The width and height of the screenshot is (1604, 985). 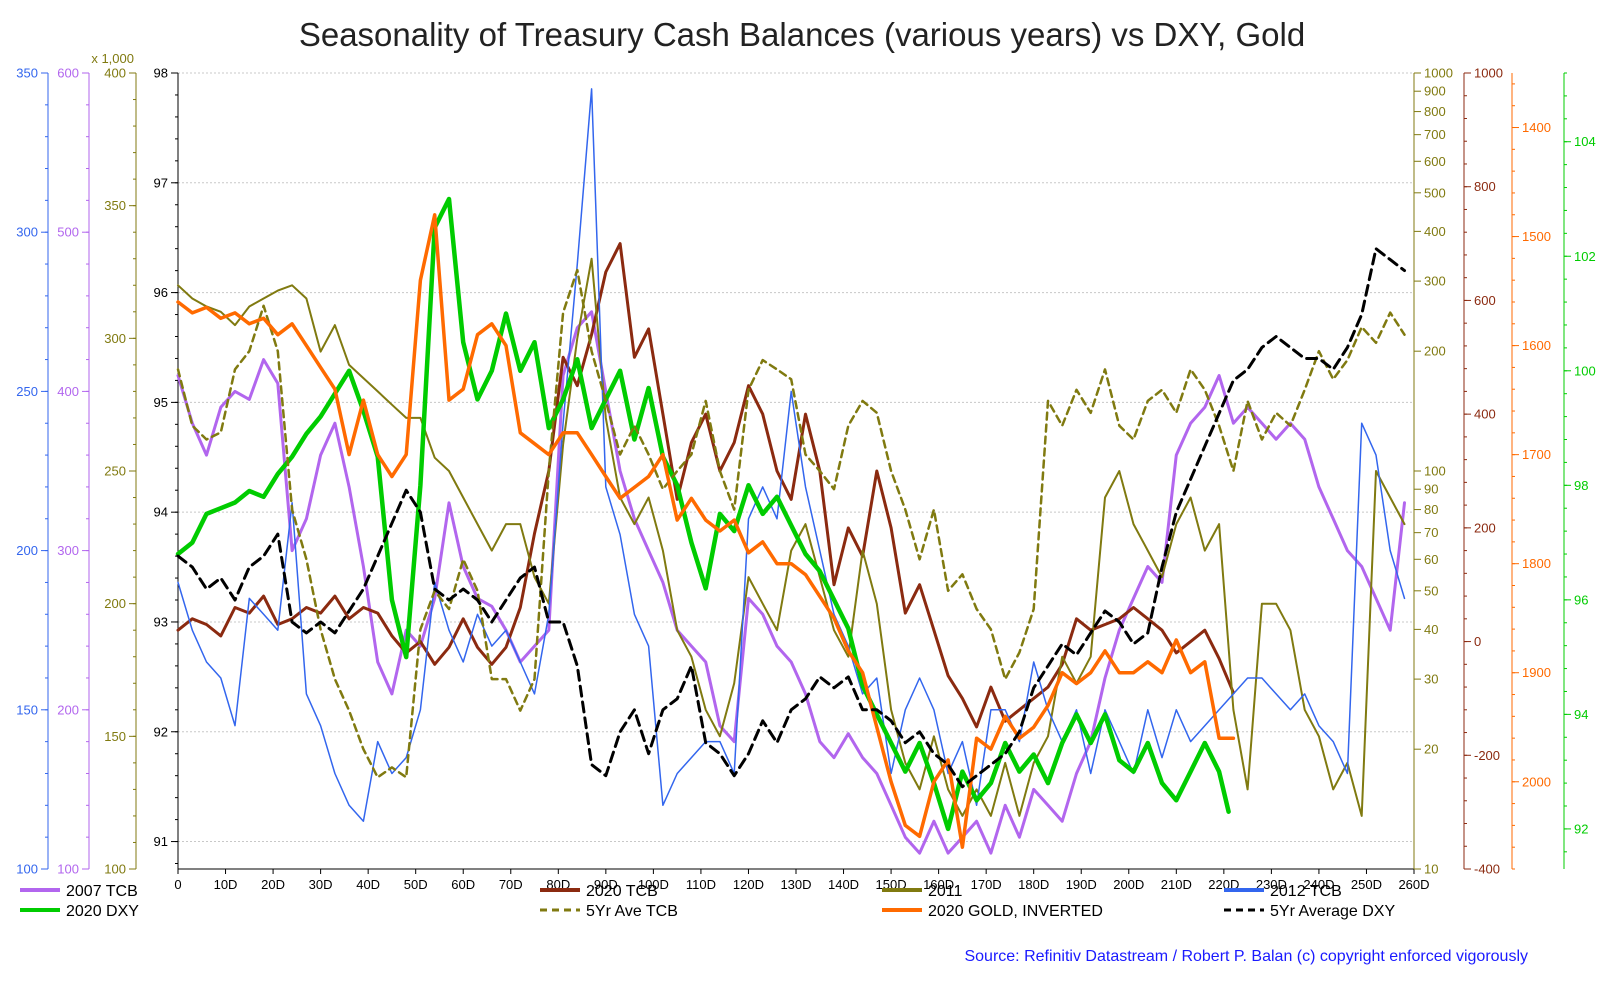 What do you see at coordinates (27, 550) in the screenshot?
I see `tcb_2012-tick-label: 200` at bounding box center [27, 550].